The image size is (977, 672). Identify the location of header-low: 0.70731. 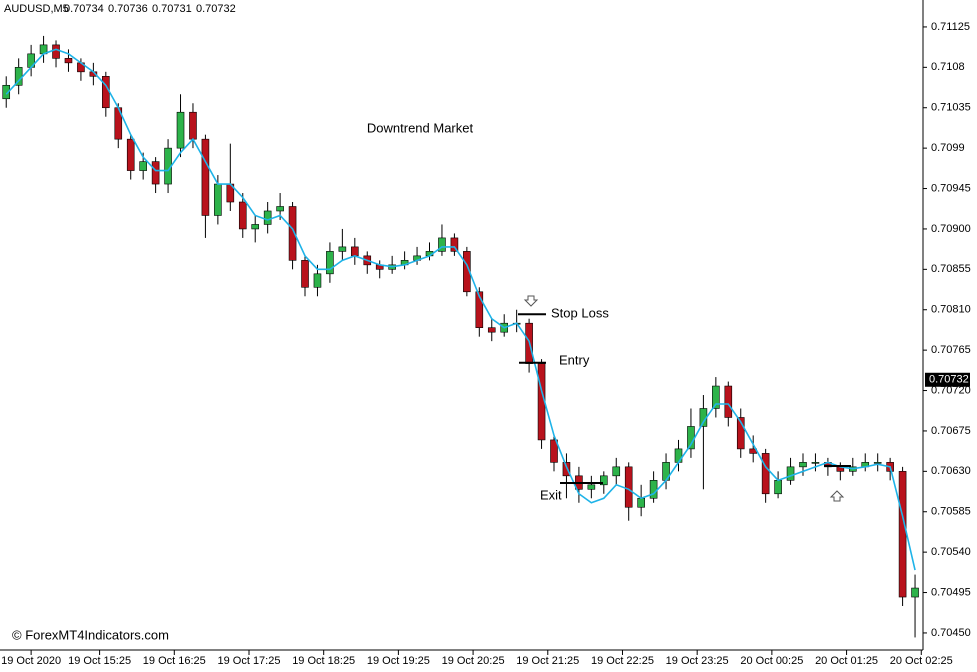
(172, 9).